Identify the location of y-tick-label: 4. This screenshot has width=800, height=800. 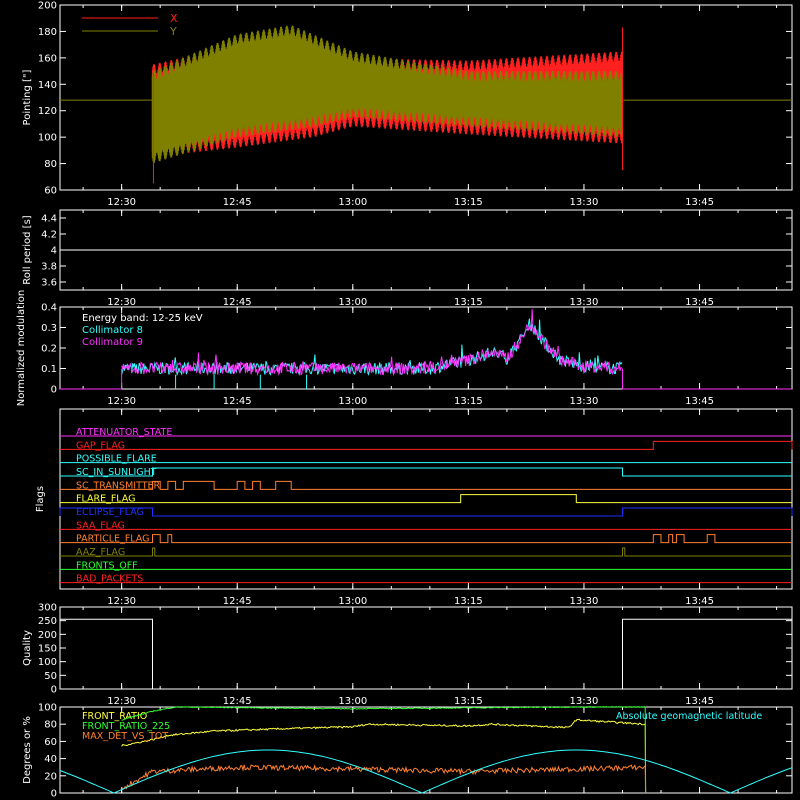
(54, 251).